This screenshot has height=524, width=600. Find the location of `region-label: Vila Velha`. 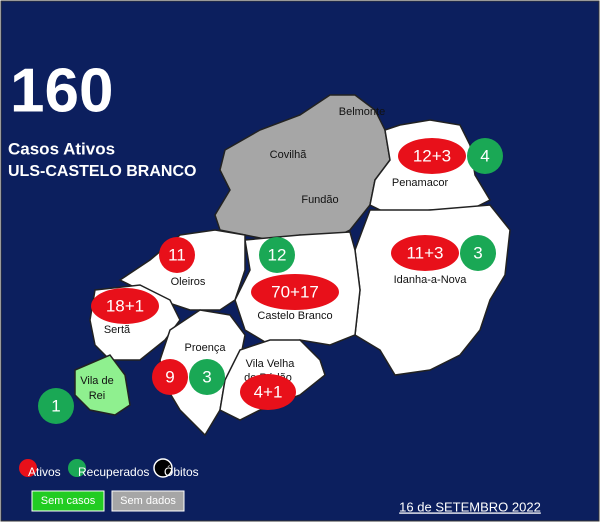

region-label: Vila Velha is located at coordinates (271, 364).